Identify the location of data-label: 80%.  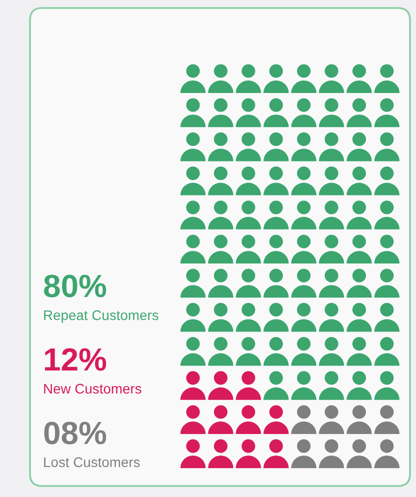
(75, 286).